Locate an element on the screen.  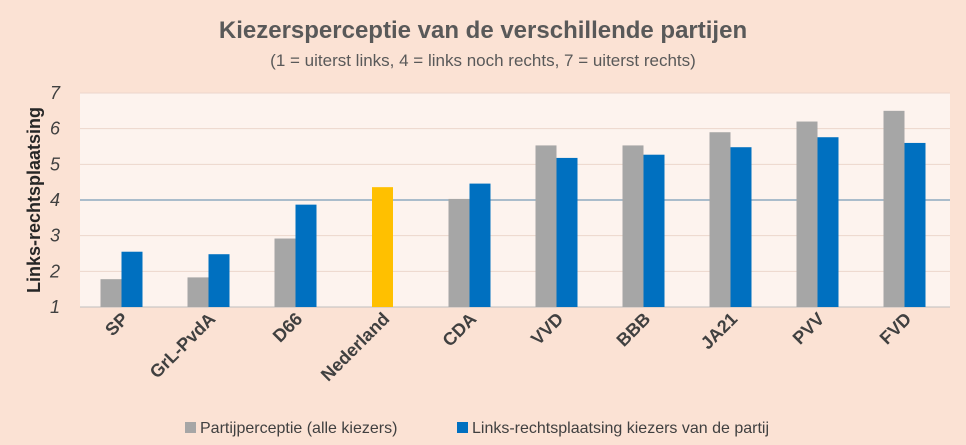
y-tick-label: 7 is located at coordinates (55, 93).